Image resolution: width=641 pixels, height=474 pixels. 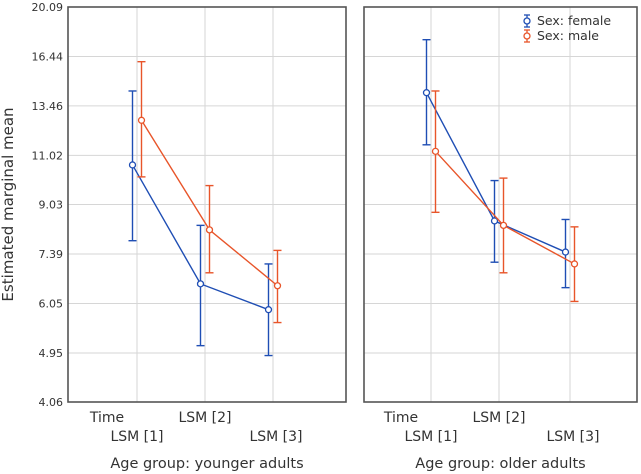 I want to click on legend-label: Sex: female, so click(x=574, y=20).